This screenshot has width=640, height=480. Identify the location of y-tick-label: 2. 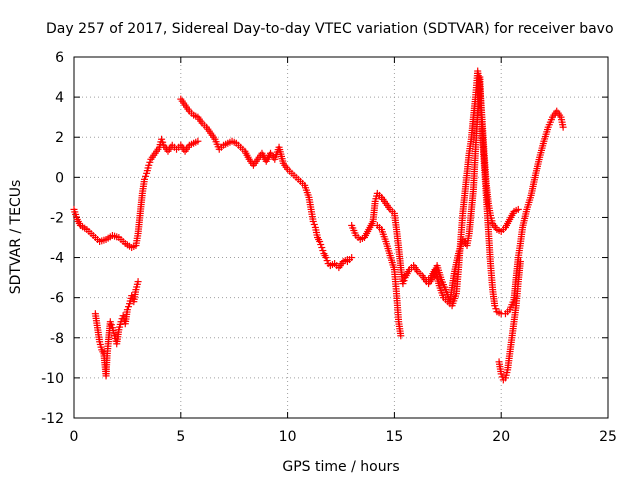
(59, 138).